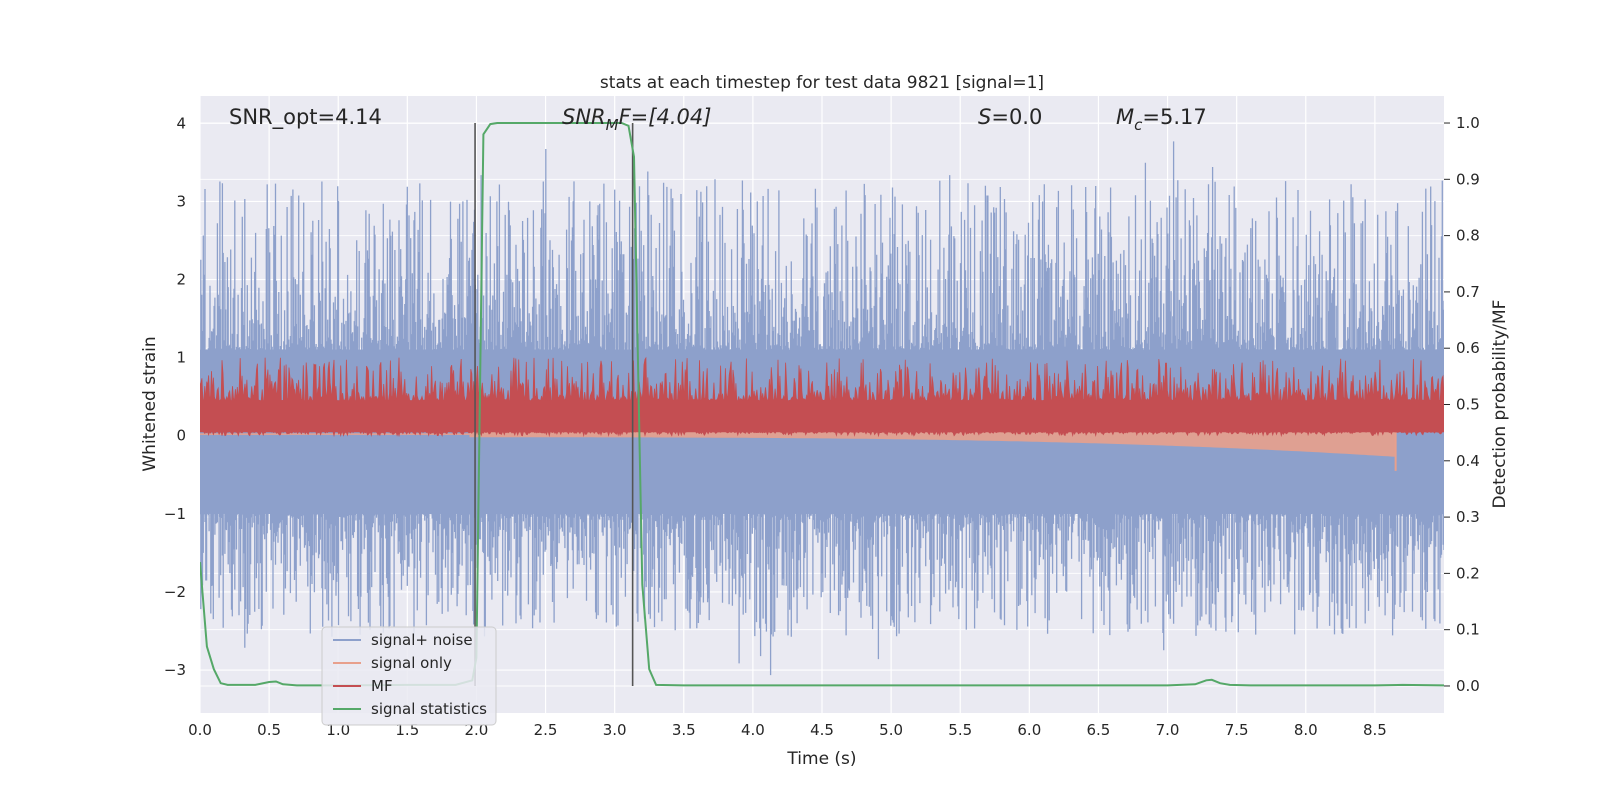 The height and width of the screenshot is (800, 1600). What do you see at coordinates (1468, 292) in the screenshot?
I see `right-y-tick-label: 0.7` at bounding box center [1468, 292].